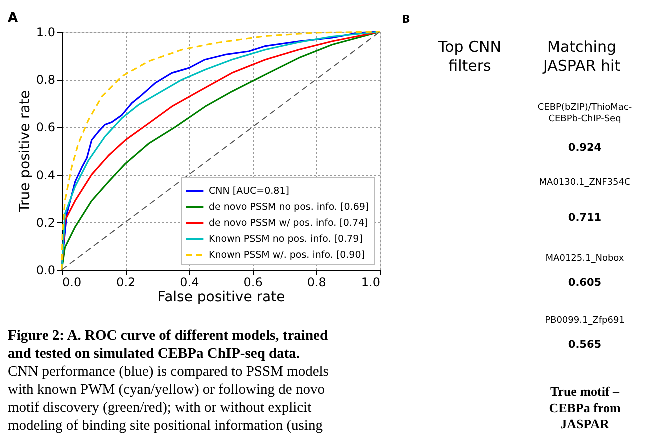 The width and height of the screenshot is (652, 445). I want to click on x-tick-label: 0.0, so click(72, 283).